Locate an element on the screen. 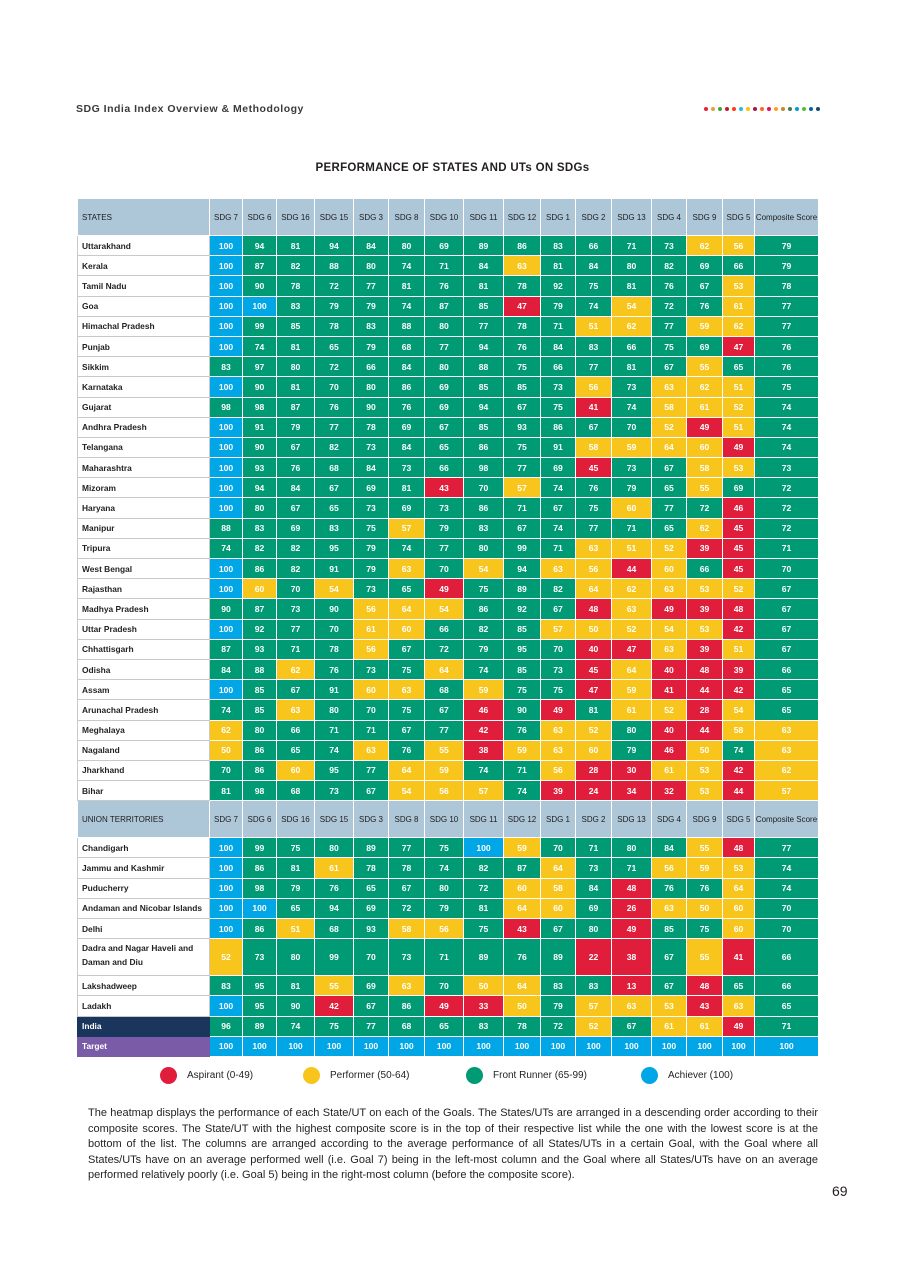 The height and width of the screenshot is (1280, 905). row-name: Bihar is located at coordinates (143, 791).